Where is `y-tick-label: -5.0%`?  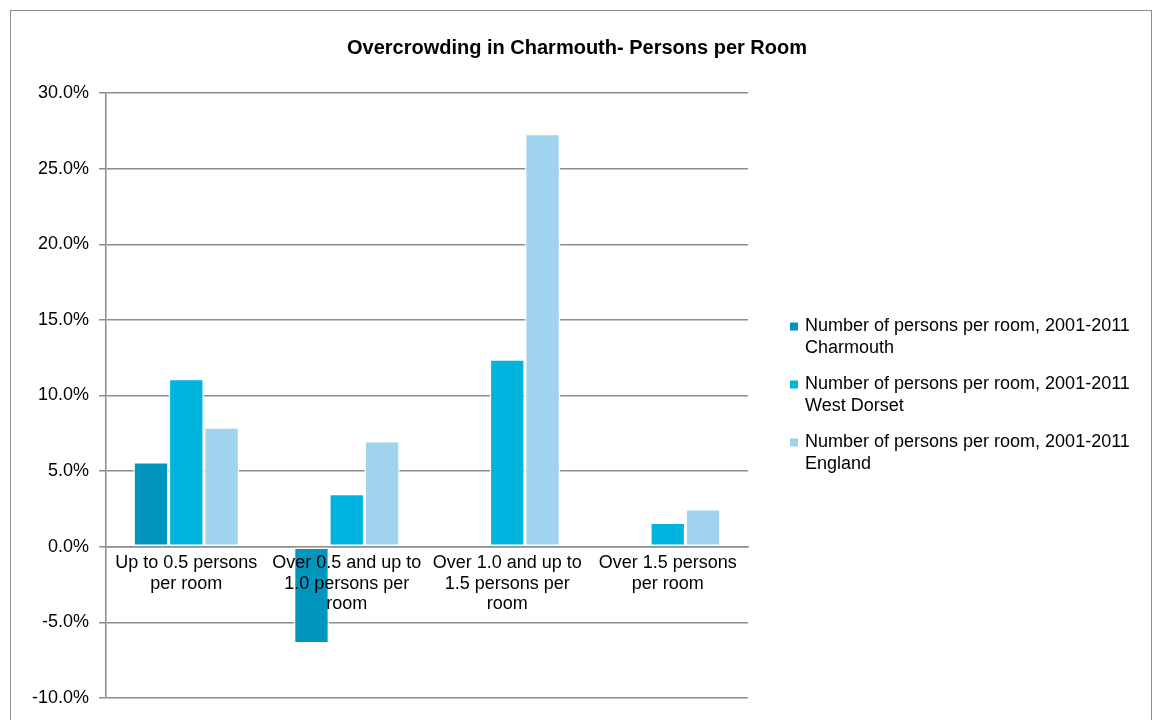
y-tick-label: -5.0% is located at coordinates (66, 621).